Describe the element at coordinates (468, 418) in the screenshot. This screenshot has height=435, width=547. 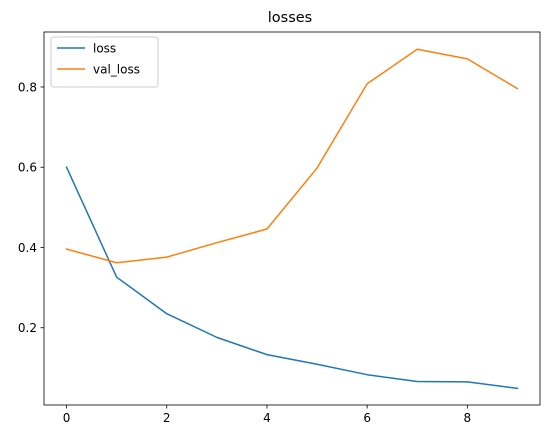
I see `x-tick-label: 8` at that location.